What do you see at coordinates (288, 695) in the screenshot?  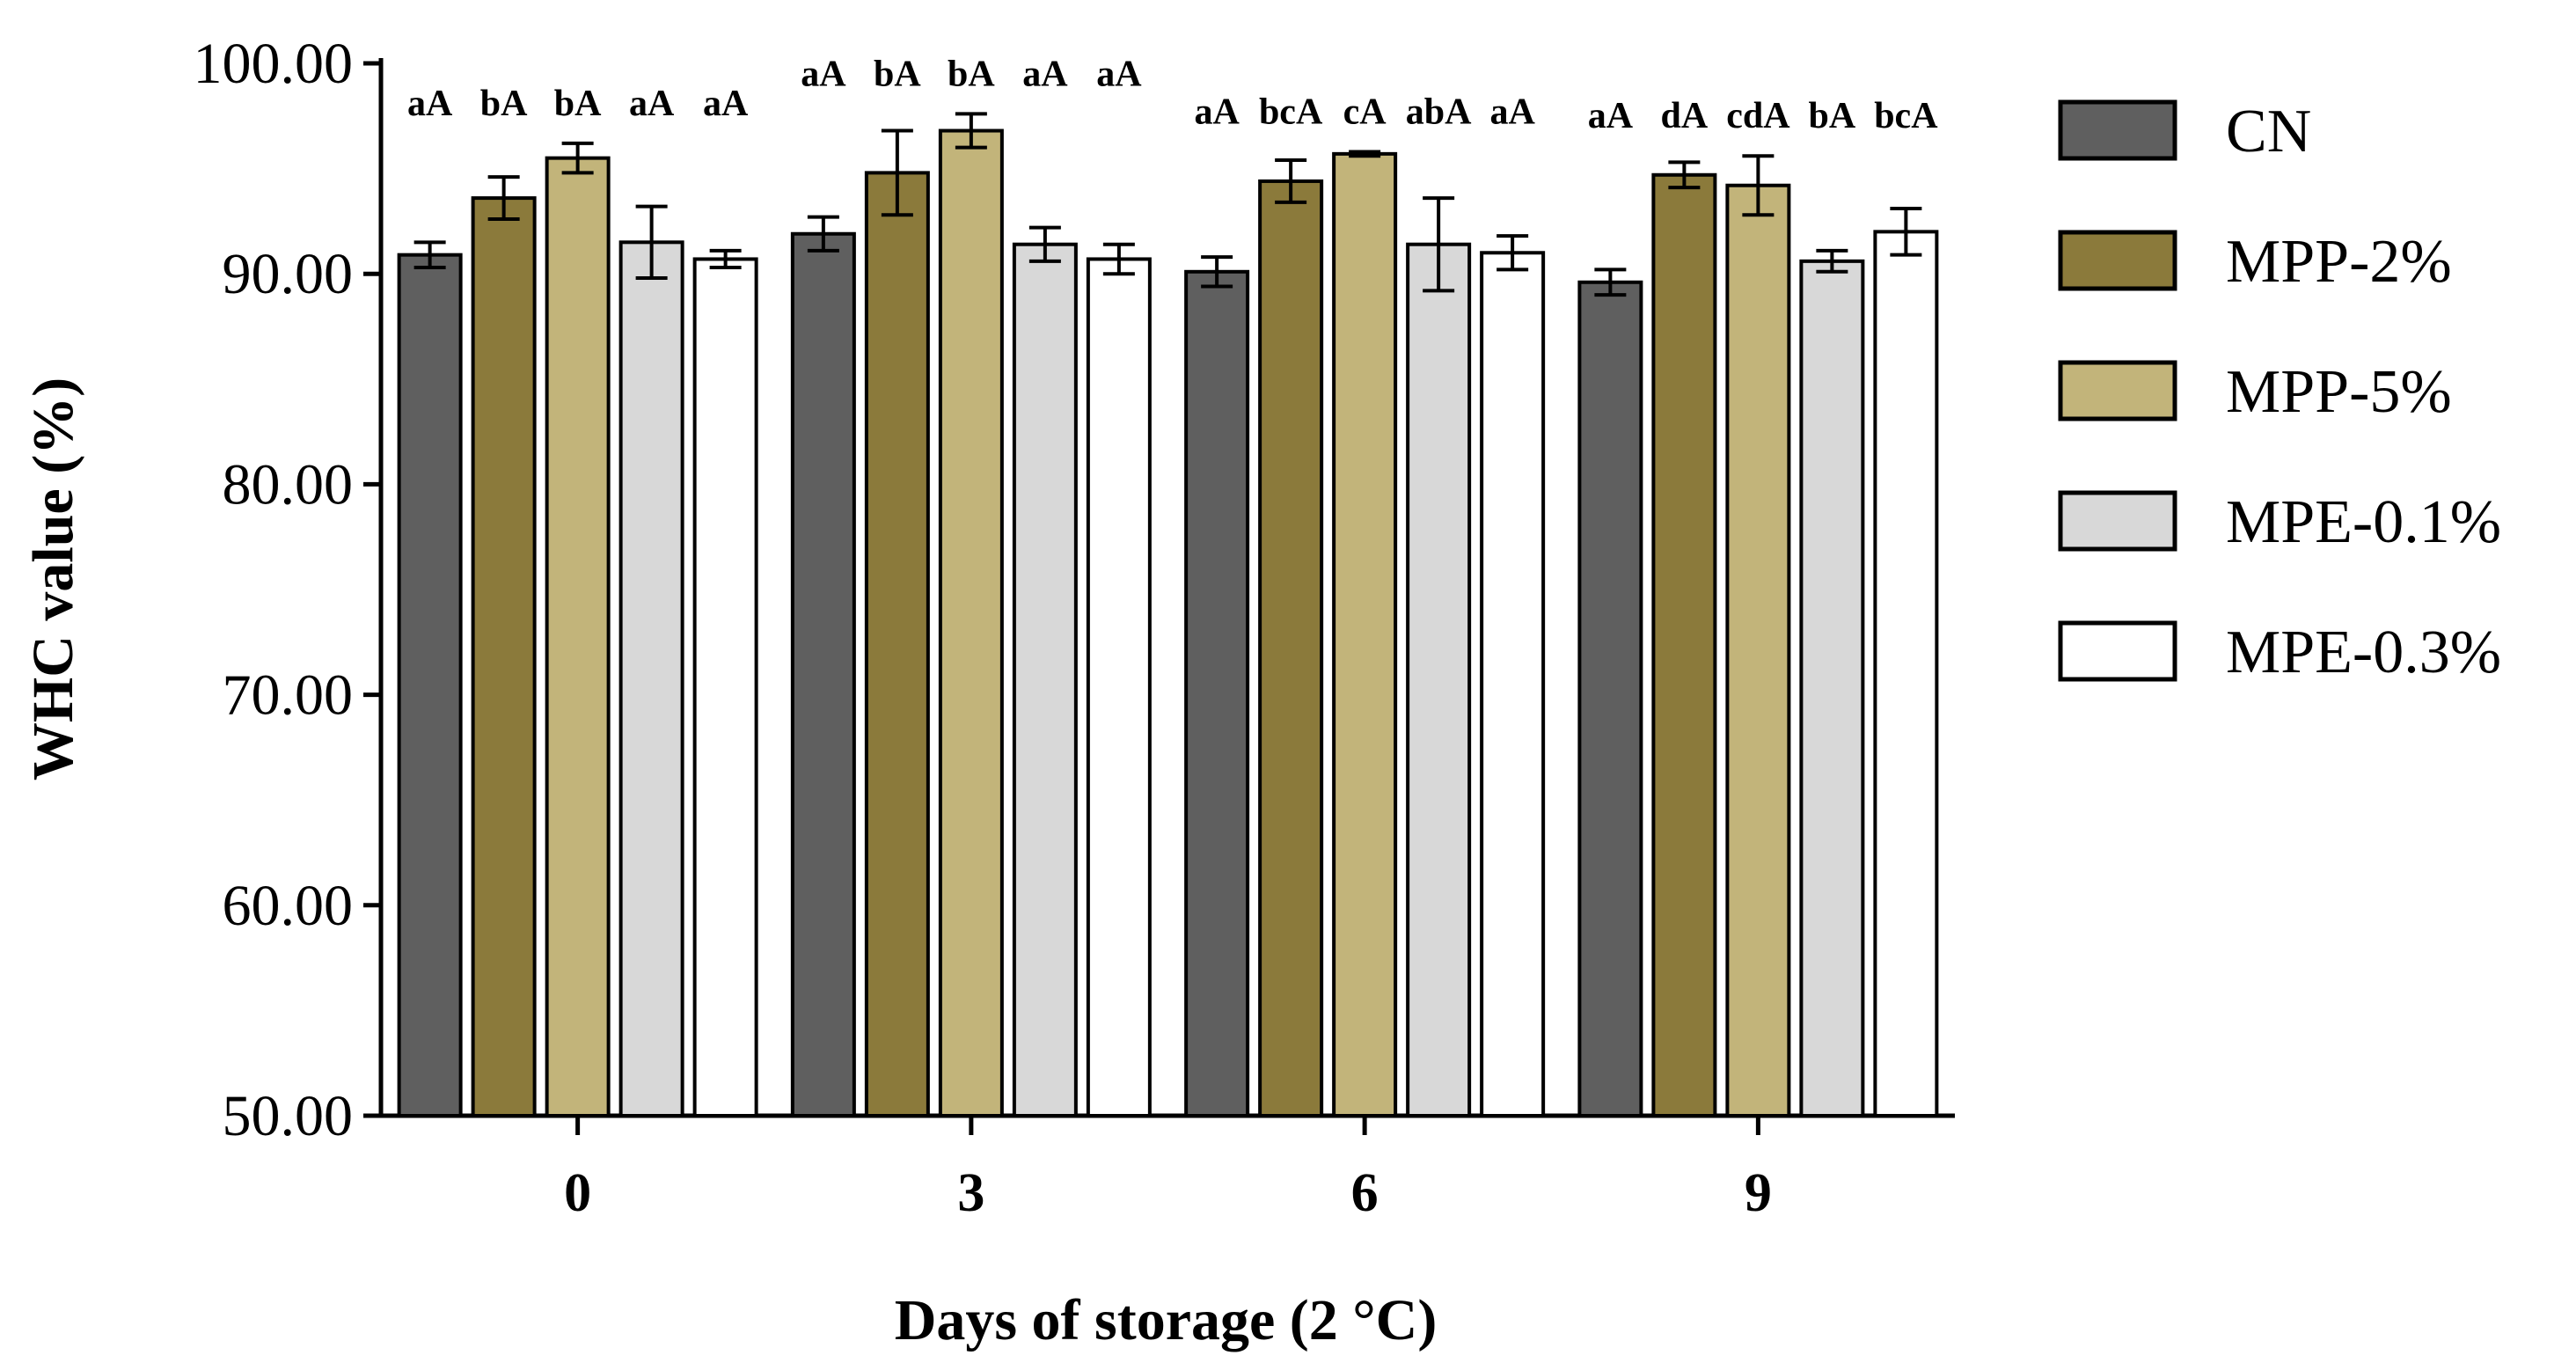 I see `y-tick-label: 70.00` at bounding box center [288, 695].